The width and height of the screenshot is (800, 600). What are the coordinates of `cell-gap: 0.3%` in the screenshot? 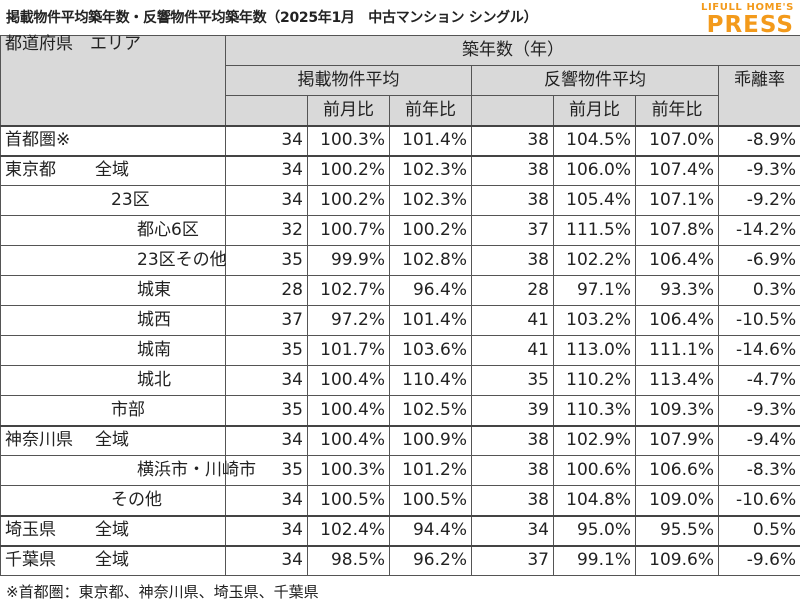 It's located at (758, 290).